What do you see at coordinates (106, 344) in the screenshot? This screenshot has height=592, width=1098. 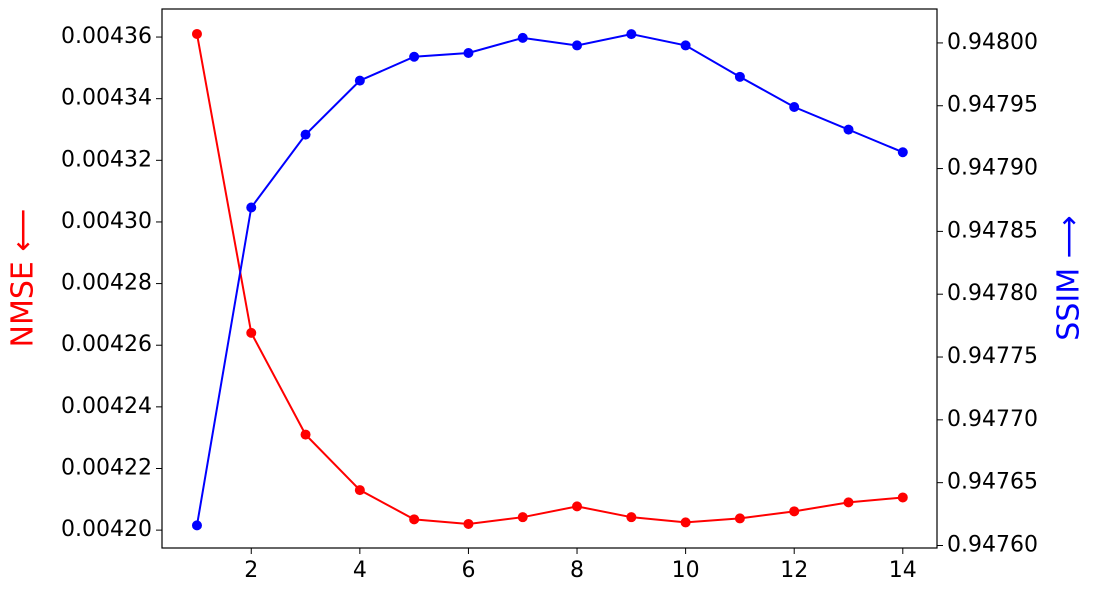 I see `y-tick-label: 0.00426` at bounding box center [106, 344].